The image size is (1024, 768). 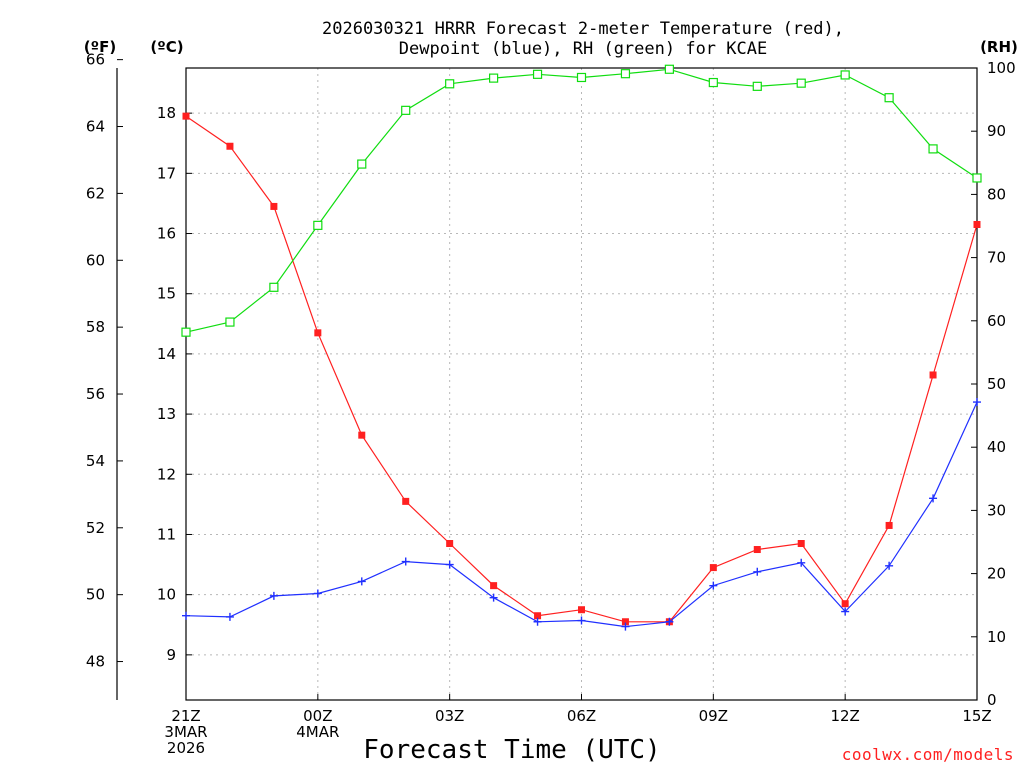 What do you see at coordinates (996, 194) in the screenshot?
I see `rh-tick-label: 80` at bounding box center [996, 194].